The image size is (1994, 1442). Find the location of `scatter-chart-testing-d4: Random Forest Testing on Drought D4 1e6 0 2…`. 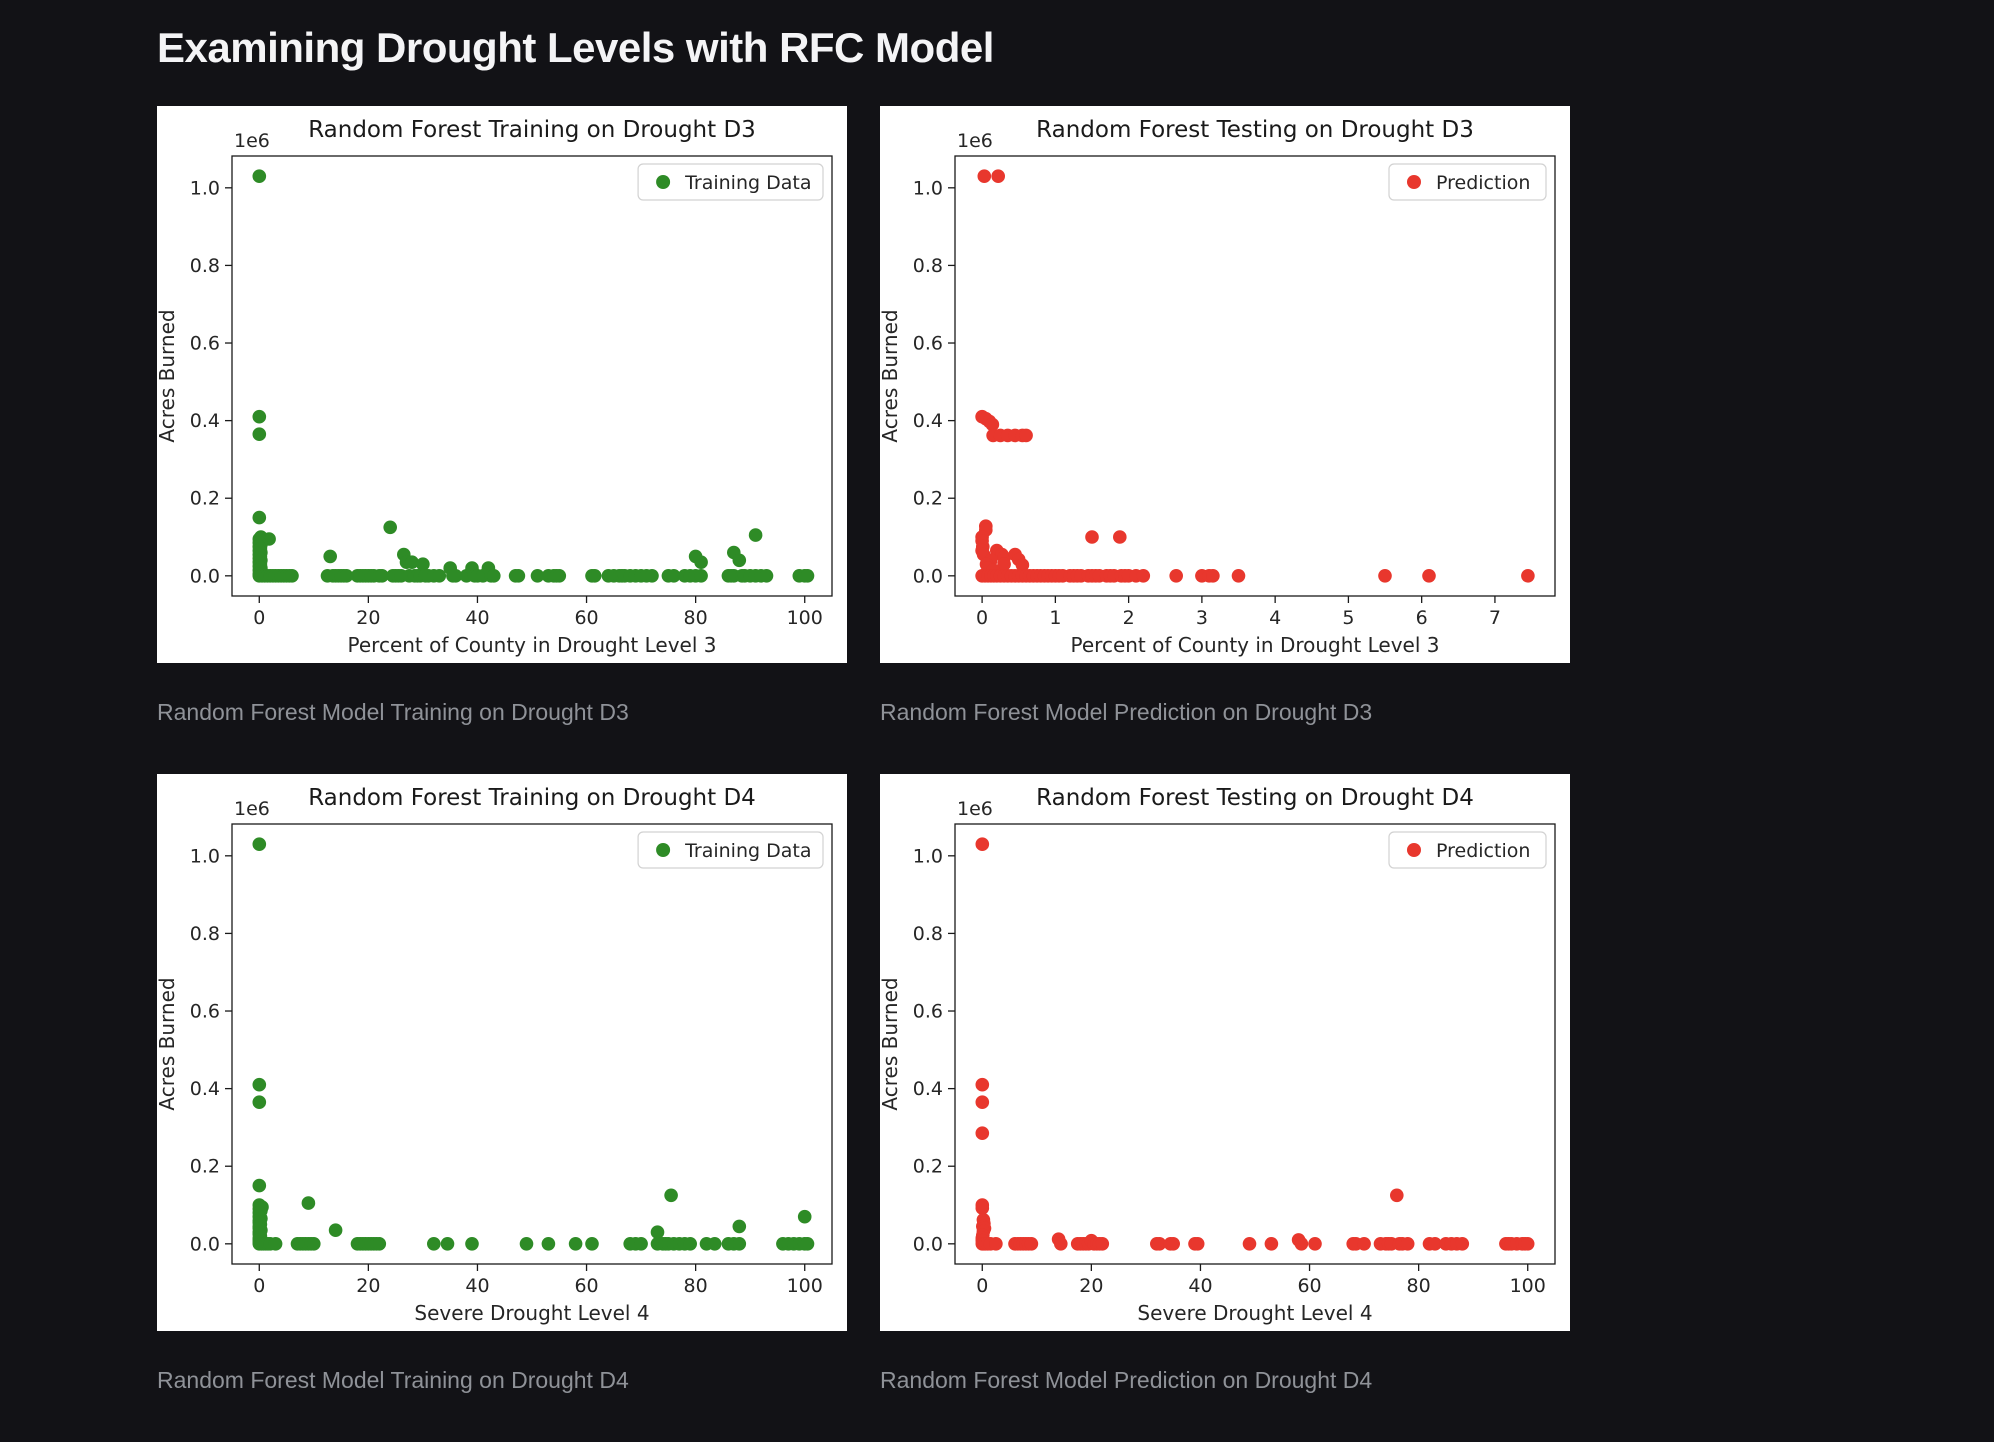

scatter-chart-testing-d4: Random Forest Testing on Drought D4 1e6 0 2… is located at coordinates (1225, 1052).